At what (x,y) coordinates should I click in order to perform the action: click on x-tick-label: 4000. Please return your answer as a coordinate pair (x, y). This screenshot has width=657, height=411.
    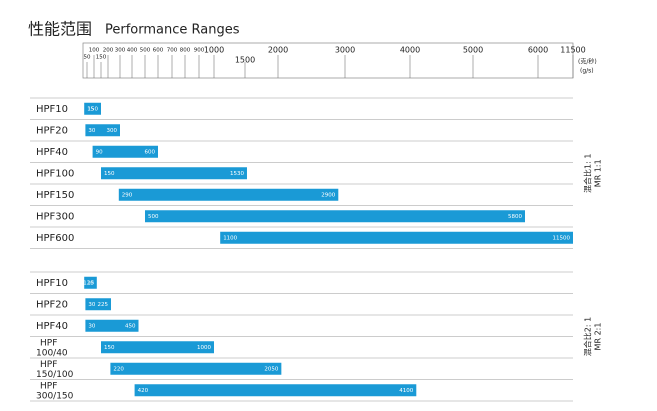
    Looking at the image, I should click on (410, 50).